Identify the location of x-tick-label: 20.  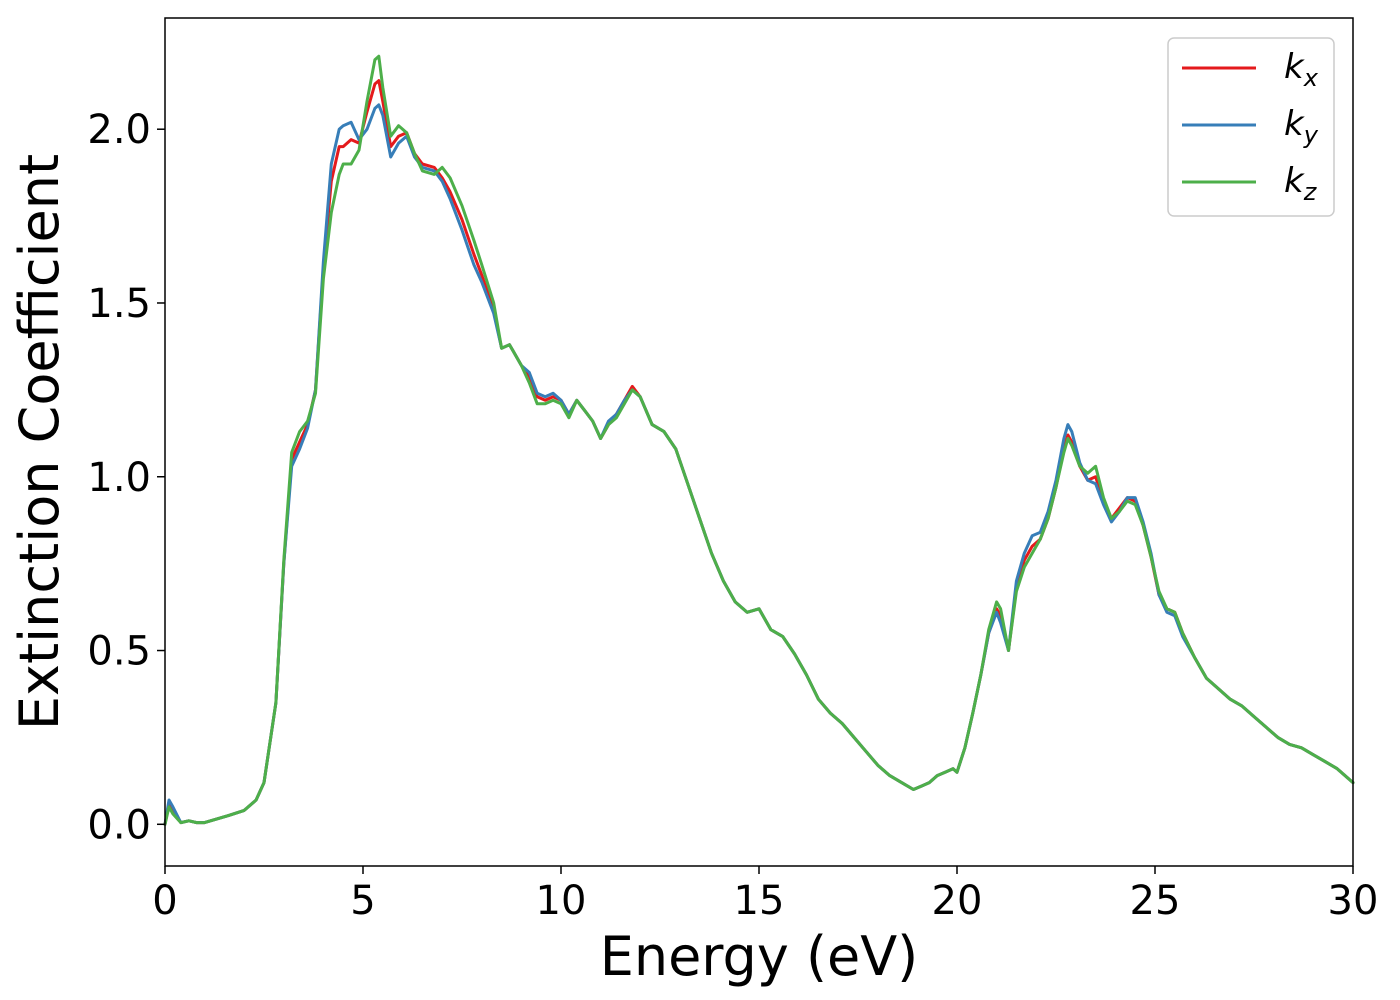
(957, 901).